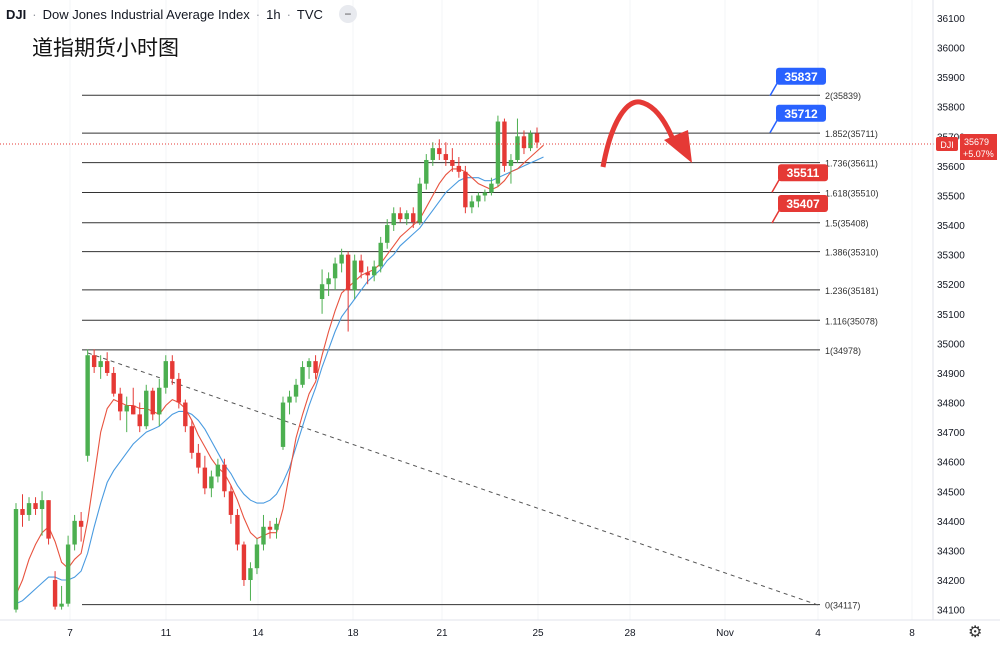 The image size is (1000, 645). What do you see at coordinates (951, 78) in the screenshot?
I see `price-tick-label: 35900` at bounding box center [951, 78].